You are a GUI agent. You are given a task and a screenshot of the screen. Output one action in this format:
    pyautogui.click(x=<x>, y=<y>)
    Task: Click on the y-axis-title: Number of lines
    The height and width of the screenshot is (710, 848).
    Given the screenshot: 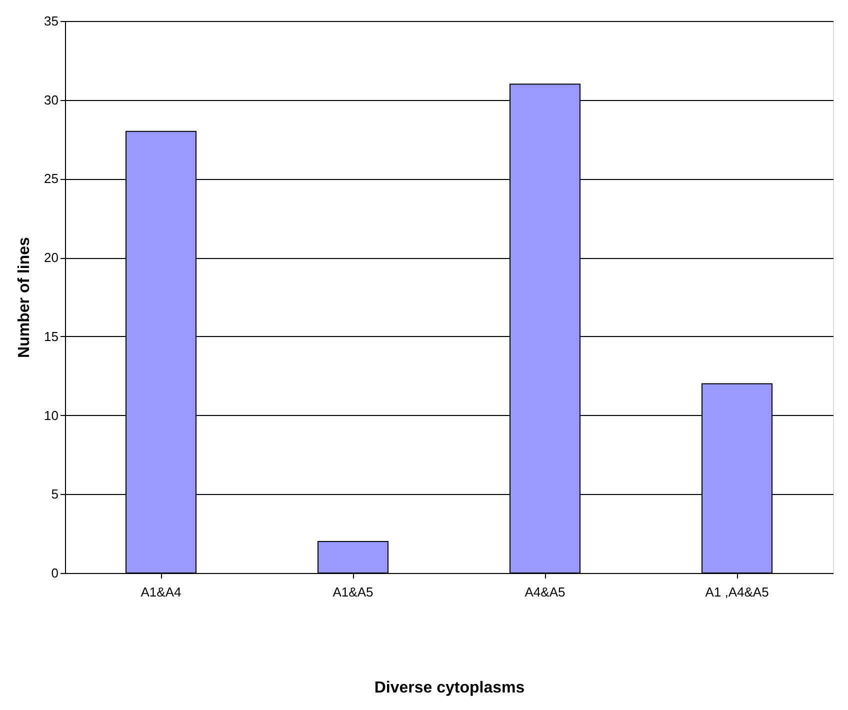 What is the action you would take?
    pyautogui.click(x=25, y=297)
    